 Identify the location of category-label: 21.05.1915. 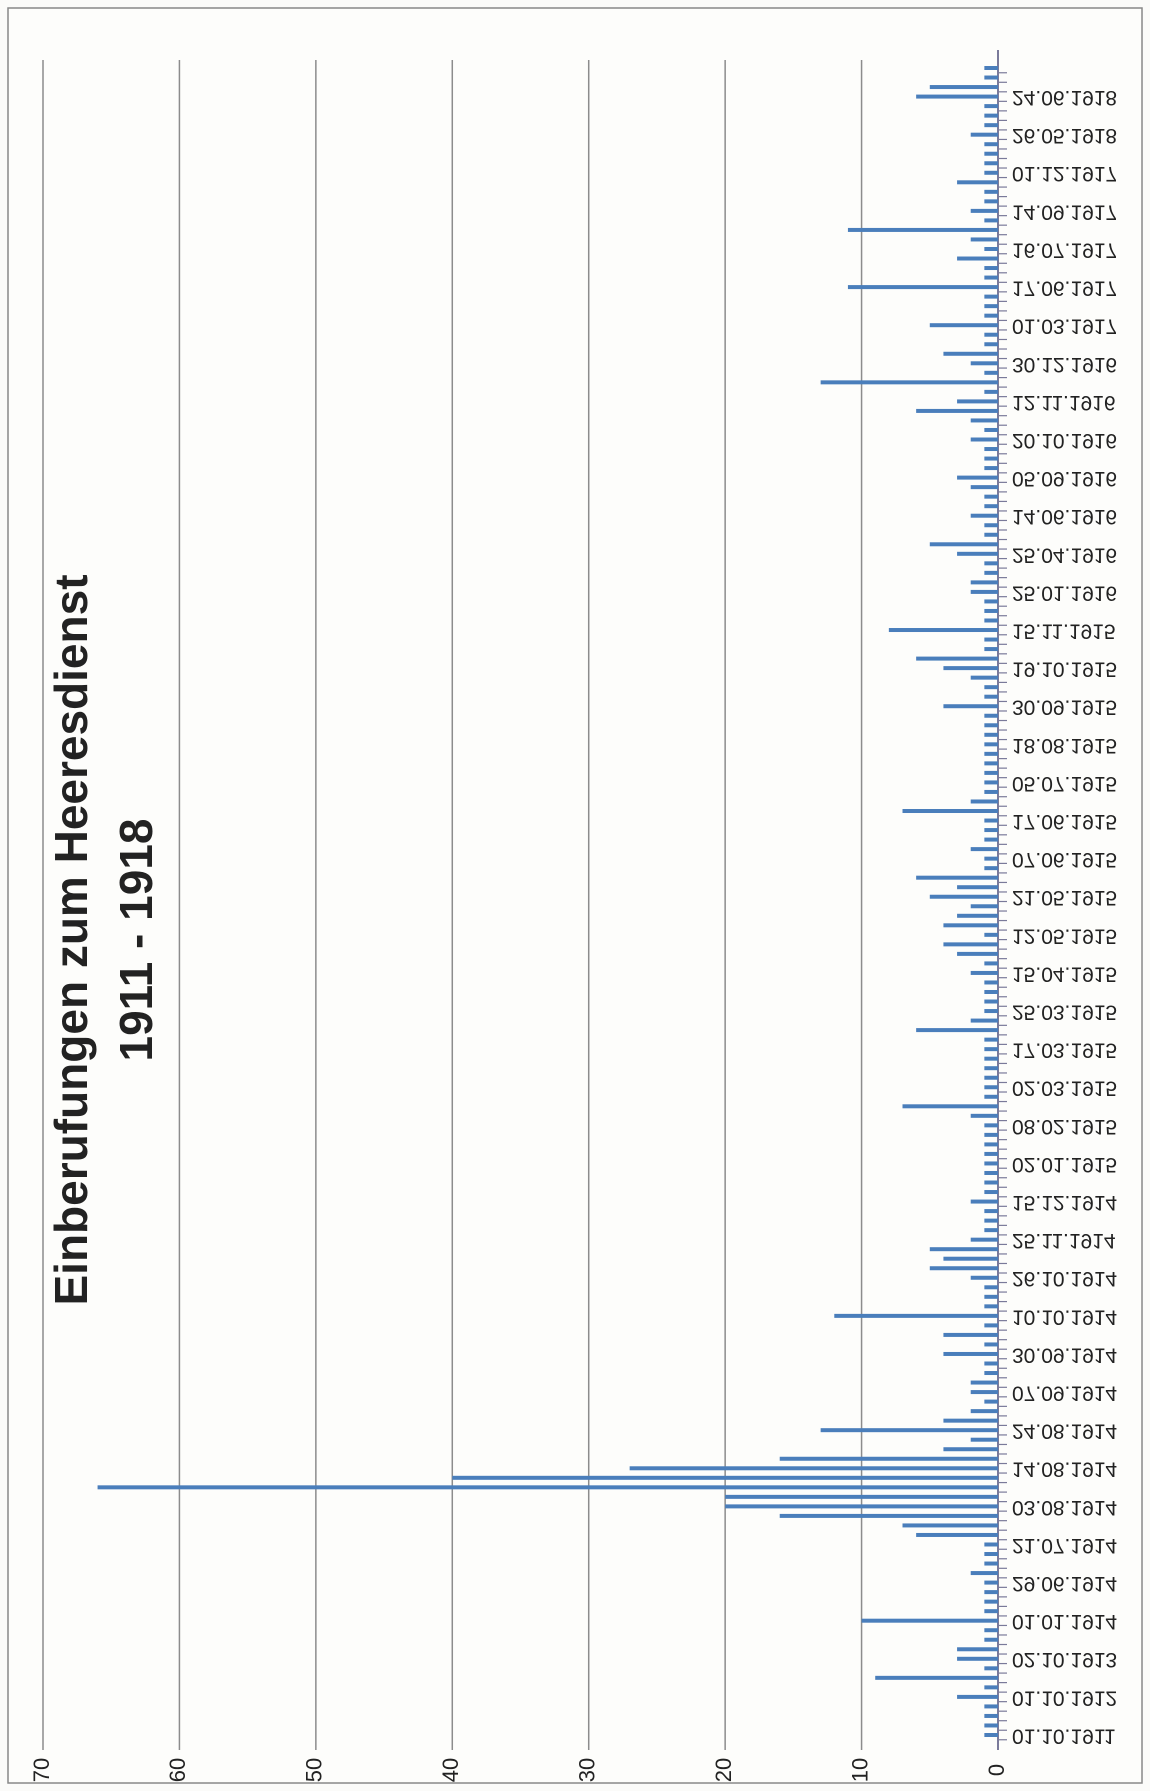
(1064, 897).